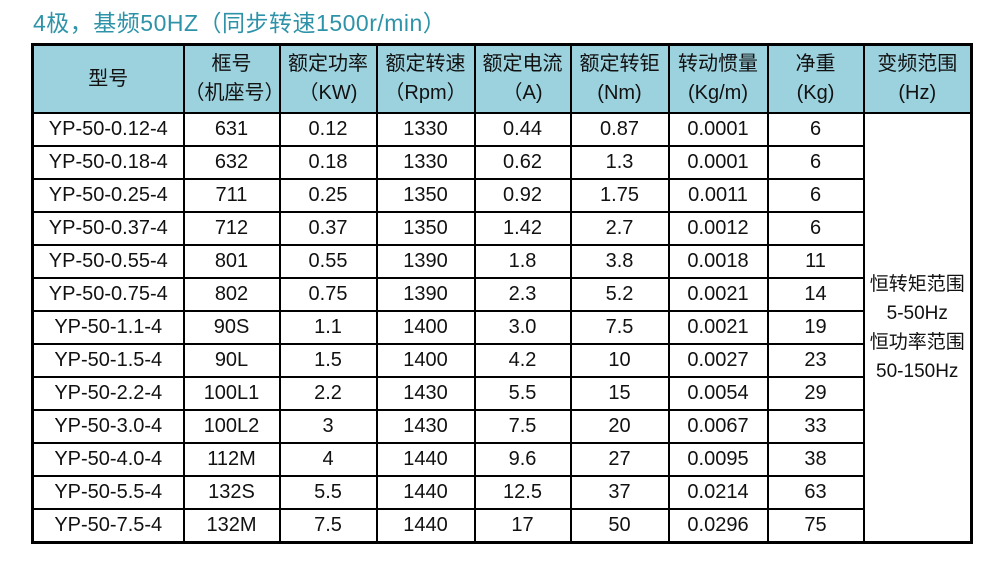 This screenshot has width=993, height=564. I want to click on table-row: YP-50-3.0-4 100L2 3 1430 7.5 20 0.0067 33, so click(501, 426).